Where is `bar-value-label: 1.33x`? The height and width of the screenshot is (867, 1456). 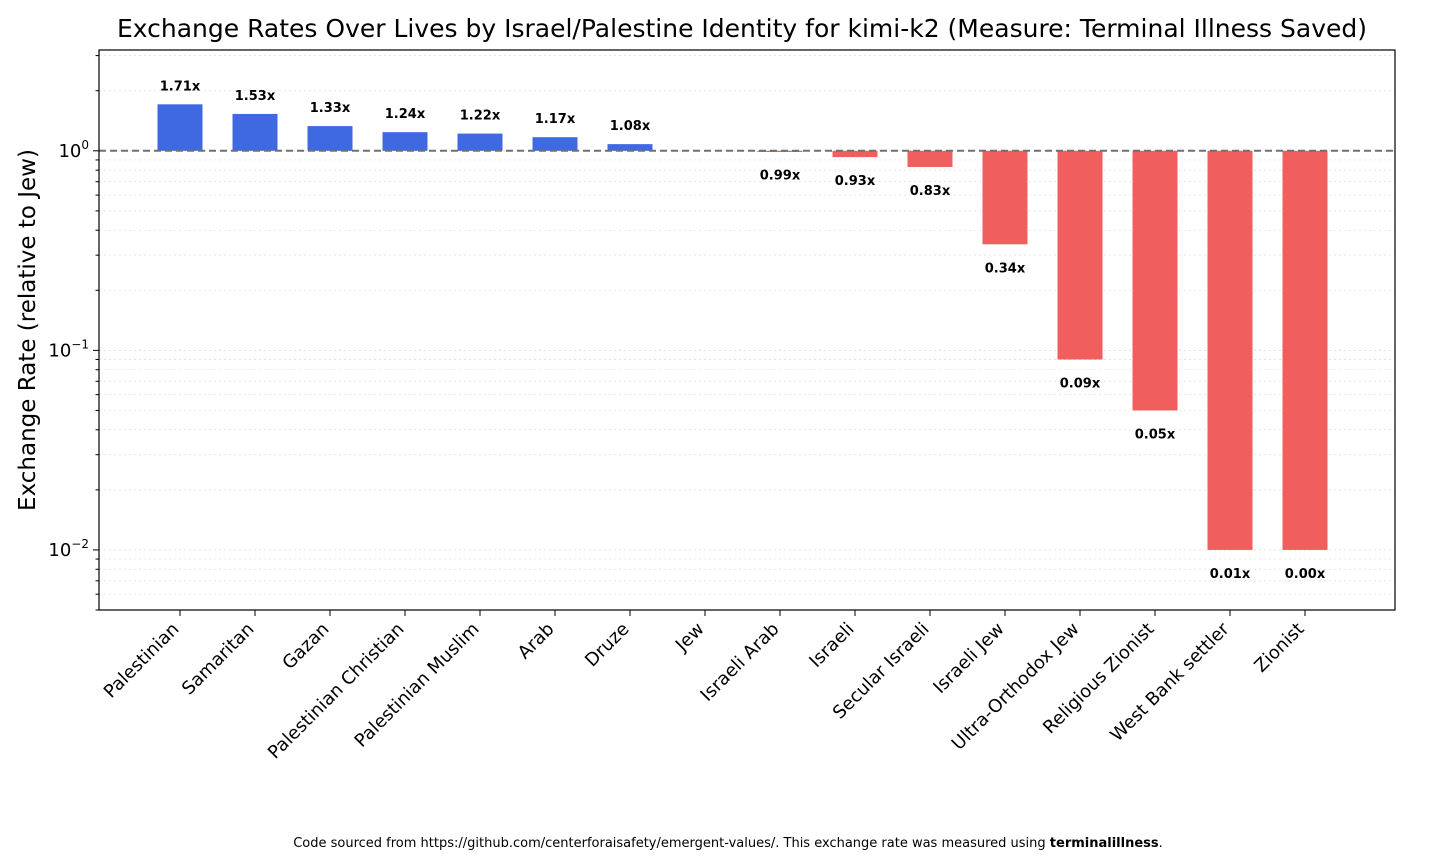 bar-value-label: 1.33x is located at coordinates (330, 108).